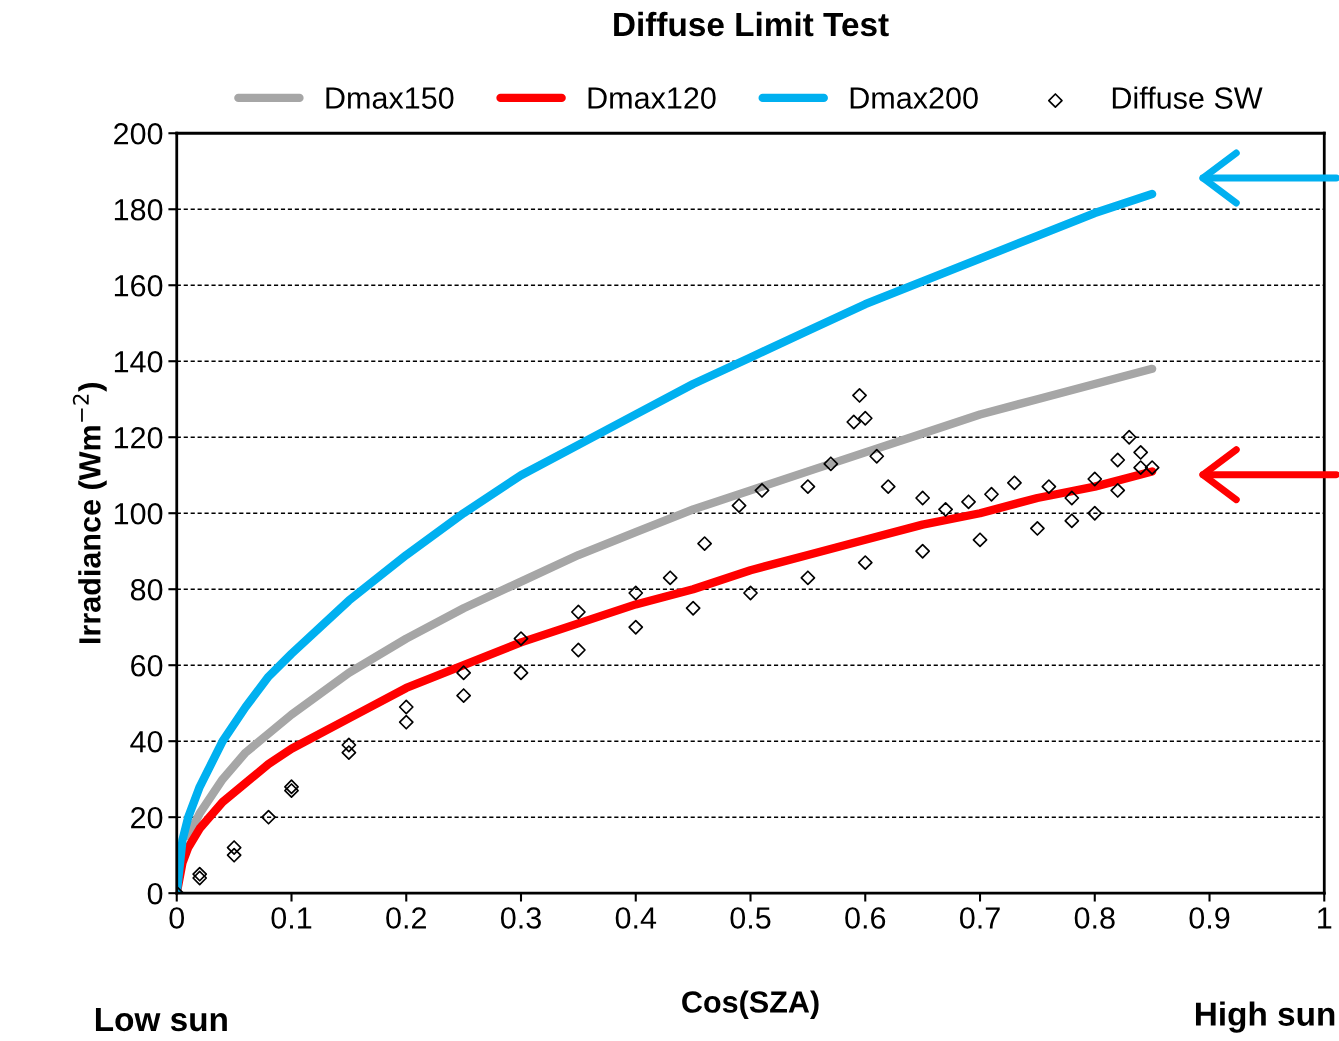  I want to click on x-tick-label: 1, so click(1325, 918).